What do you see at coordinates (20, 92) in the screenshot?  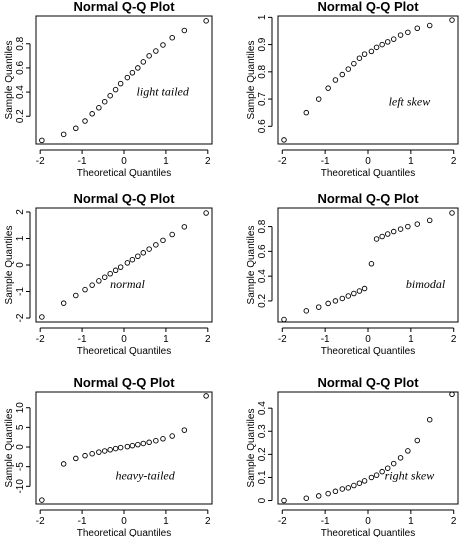 I see `y-tick-label: 0.4` at bounding box center [20, 92].